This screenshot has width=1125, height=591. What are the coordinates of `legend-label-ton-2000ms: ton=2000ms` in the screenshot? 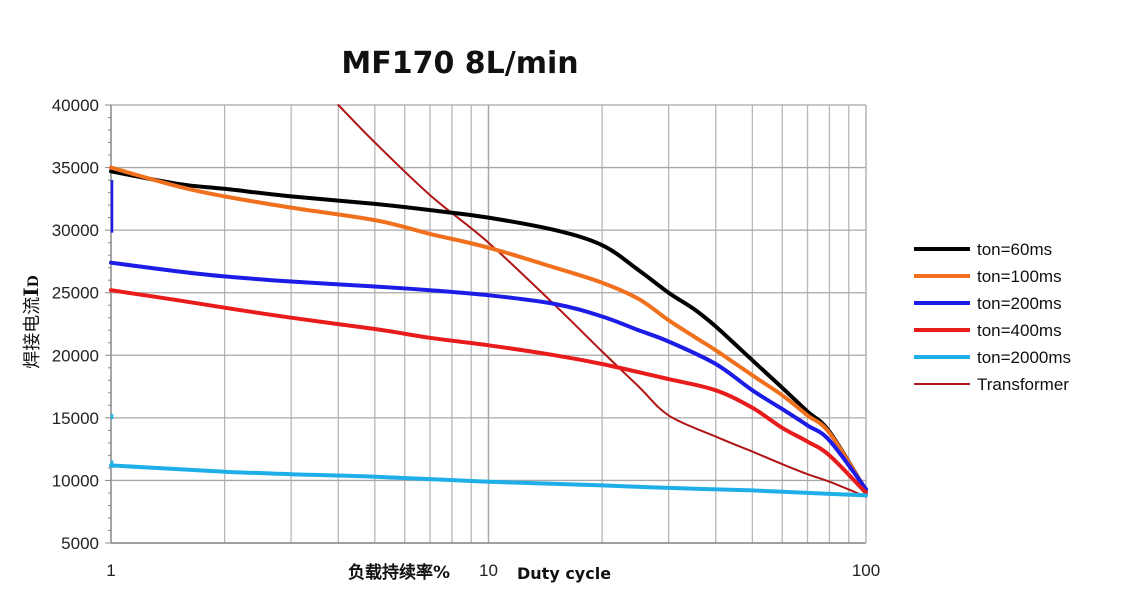 It's located at (1024, 357).